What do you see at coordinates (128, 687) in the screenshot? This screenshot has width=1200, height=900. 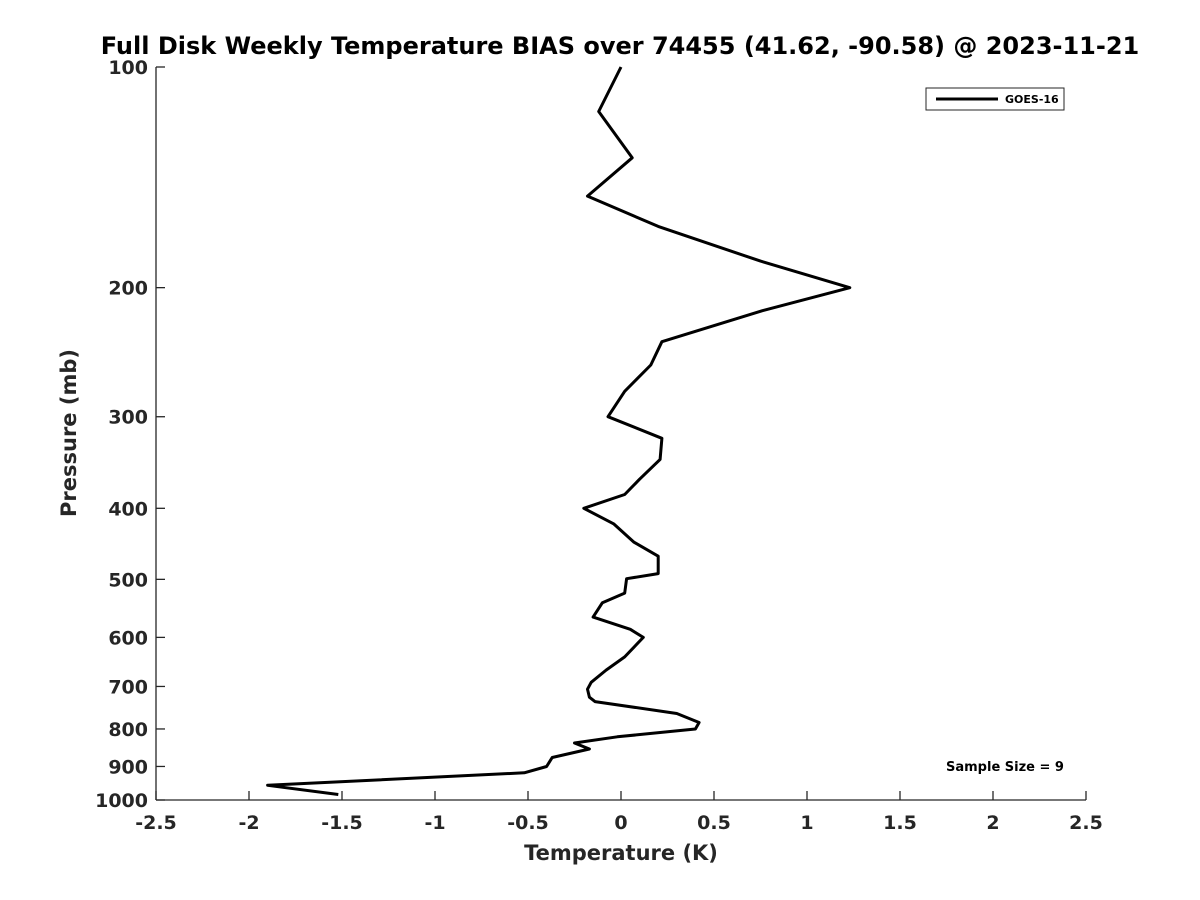 I see `y-tick-label: 700` at bounding box center [128, 687].